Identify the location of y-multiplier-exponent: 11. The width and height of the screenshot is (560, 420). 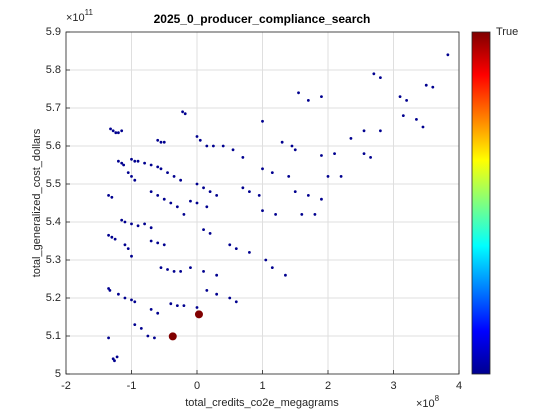
(89, 12).